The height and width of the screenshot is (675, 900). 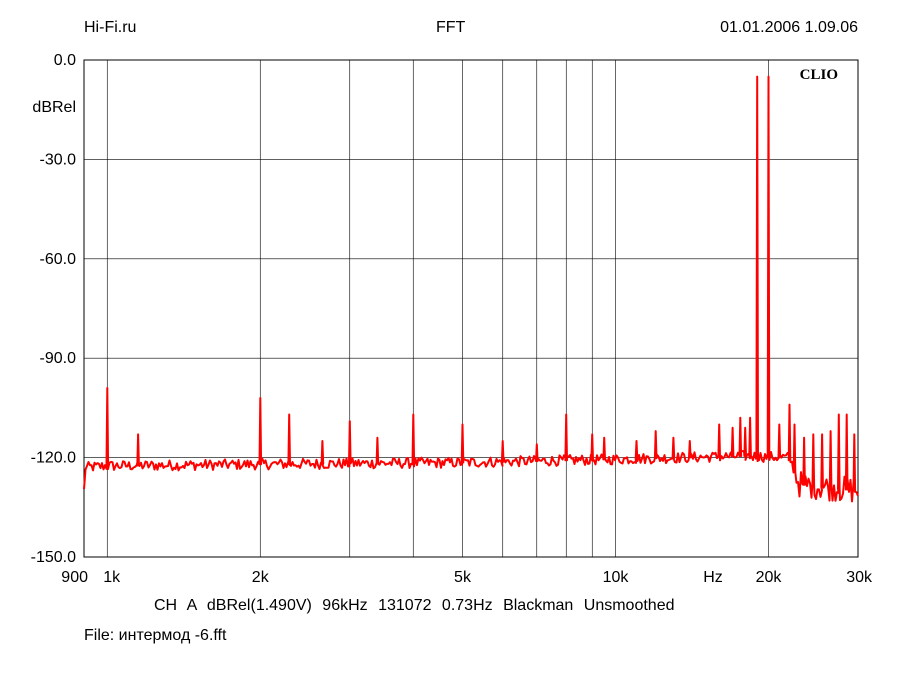 What do you see at coordinates (819, 75) in the screenshot?
I see `clio-brand-label: CLIO` at bounding box center [819, 75].